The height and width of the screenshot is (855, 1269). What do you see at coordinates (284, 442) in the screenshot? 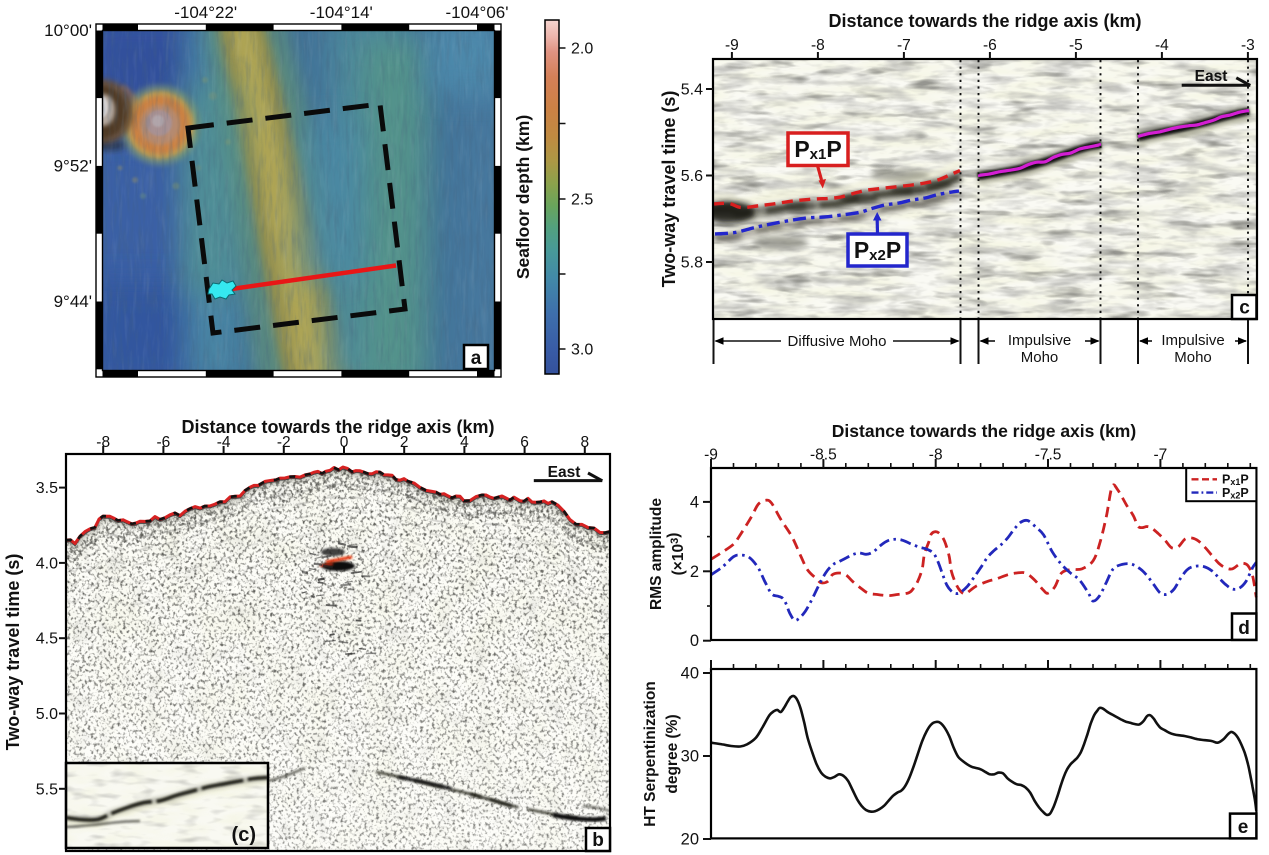
I see `svg-text: -2` at bounding box center [284, 442].